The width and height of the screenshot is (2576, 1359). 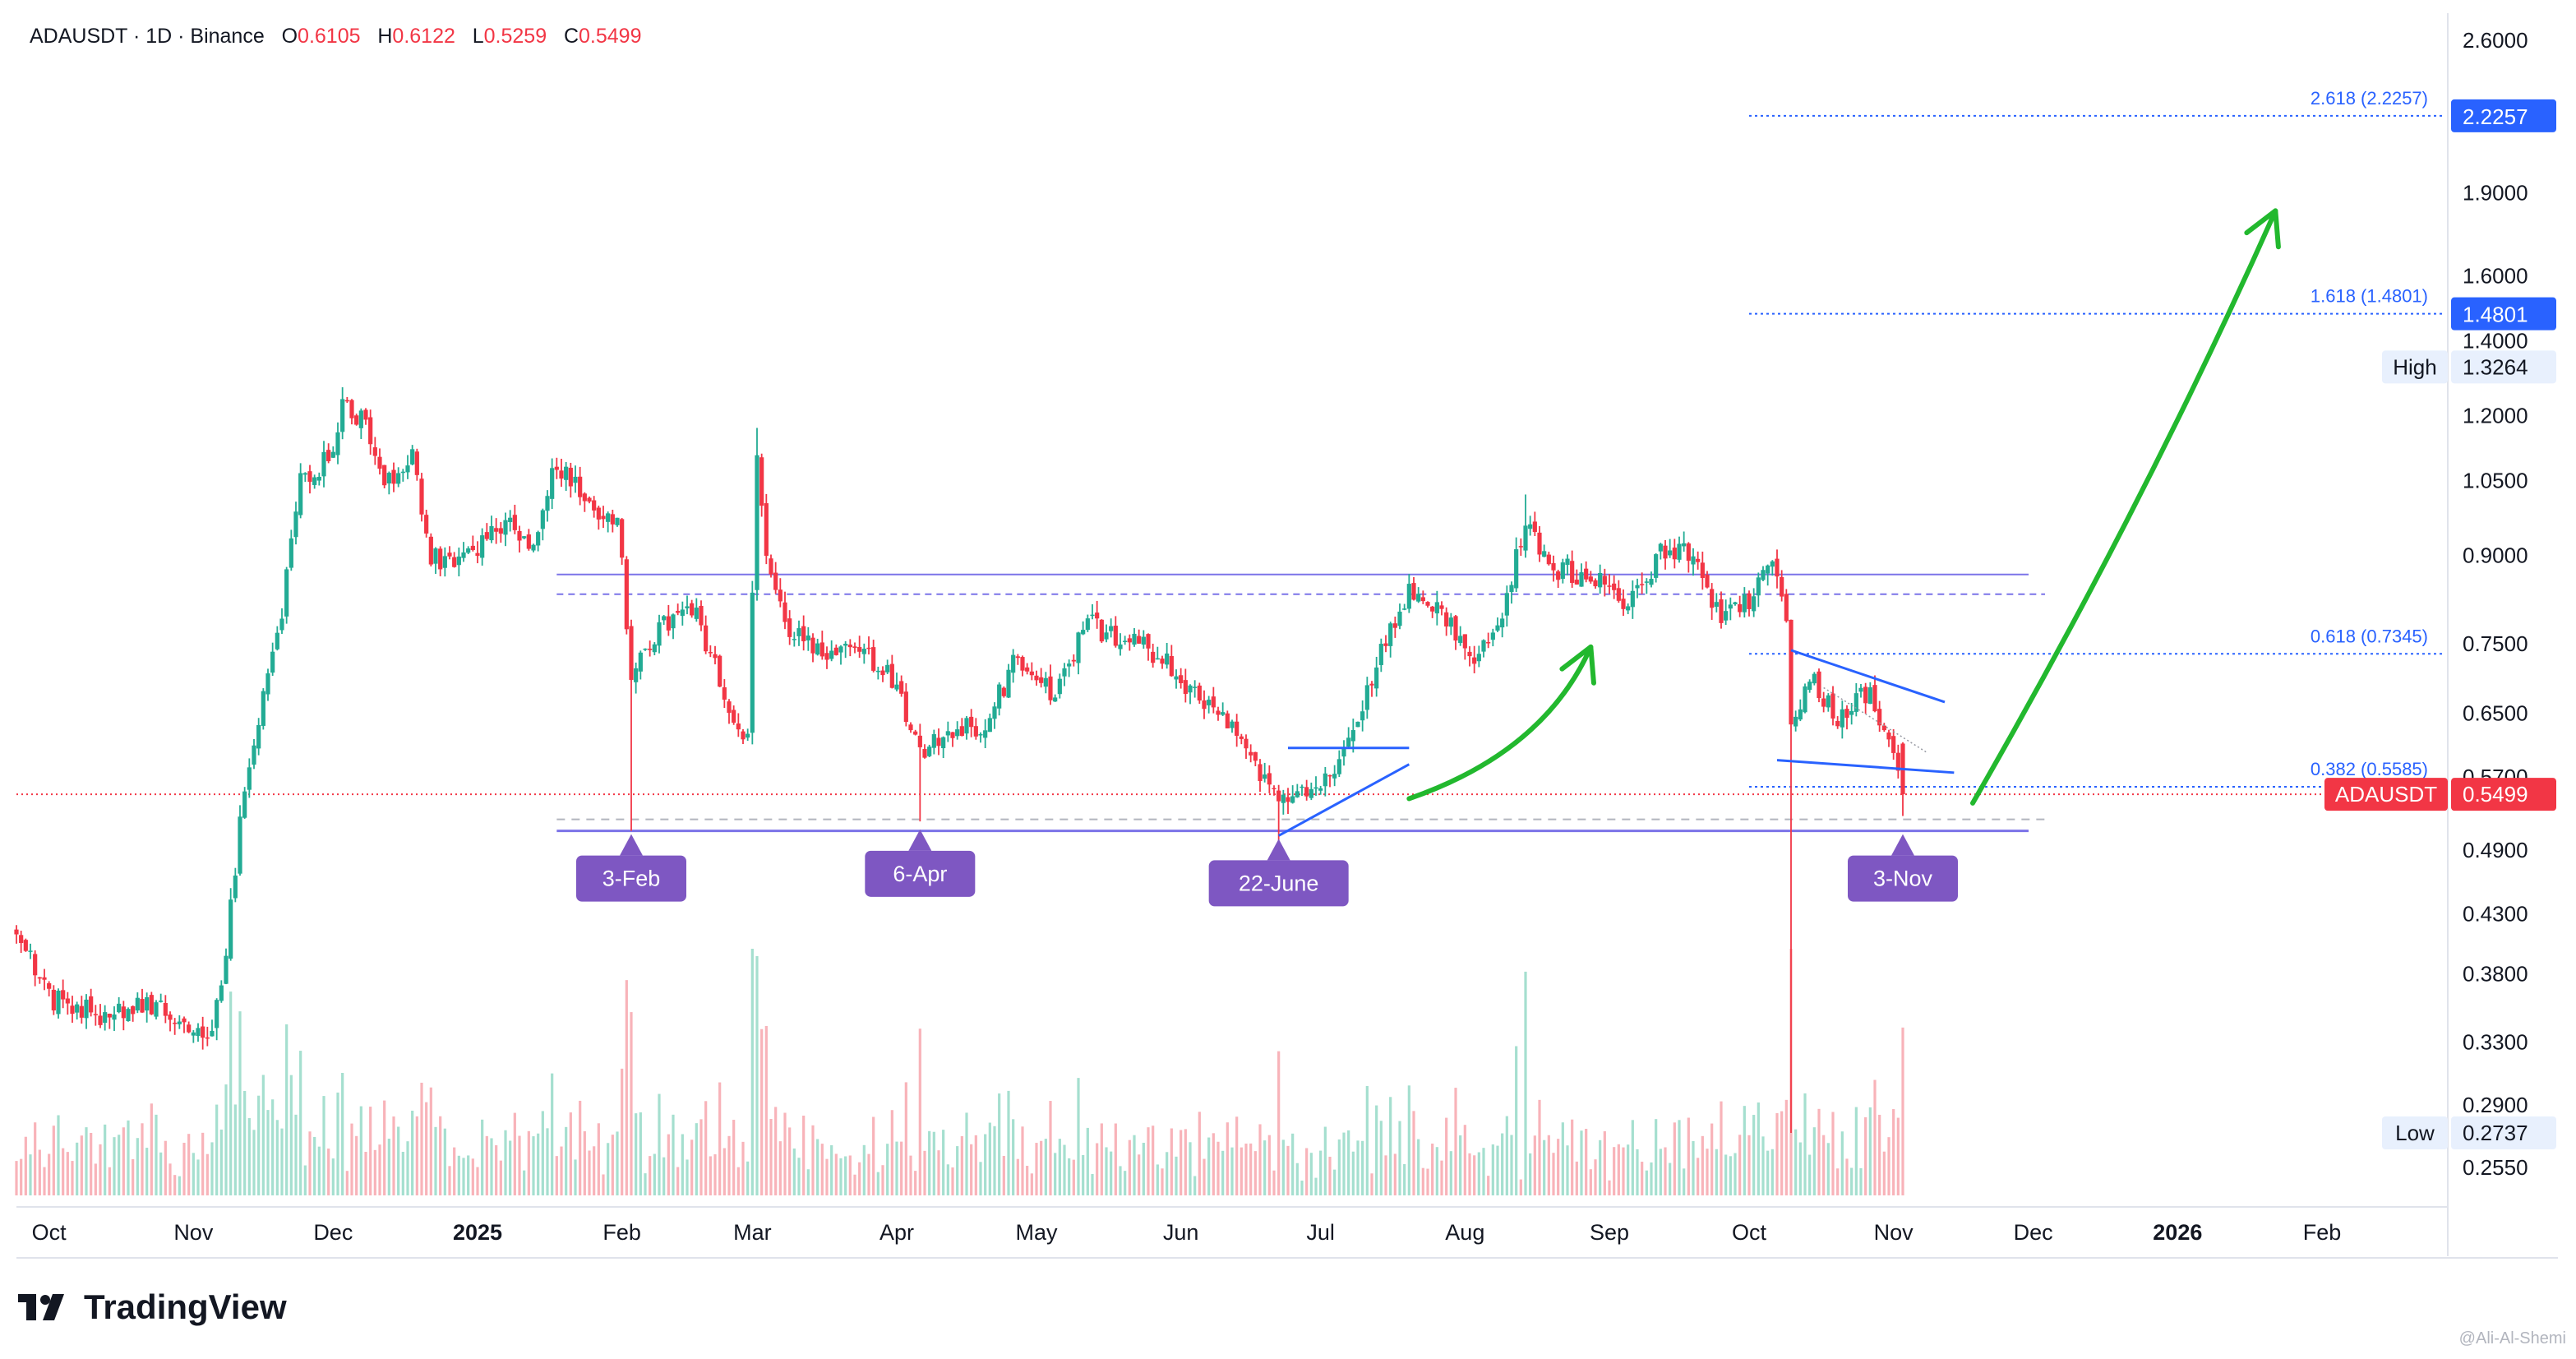 What do you see at coordinates (2177, 1232) in the screenshot?
I see `time-tick-label: 2026` at bounding box center [2177, 1232].